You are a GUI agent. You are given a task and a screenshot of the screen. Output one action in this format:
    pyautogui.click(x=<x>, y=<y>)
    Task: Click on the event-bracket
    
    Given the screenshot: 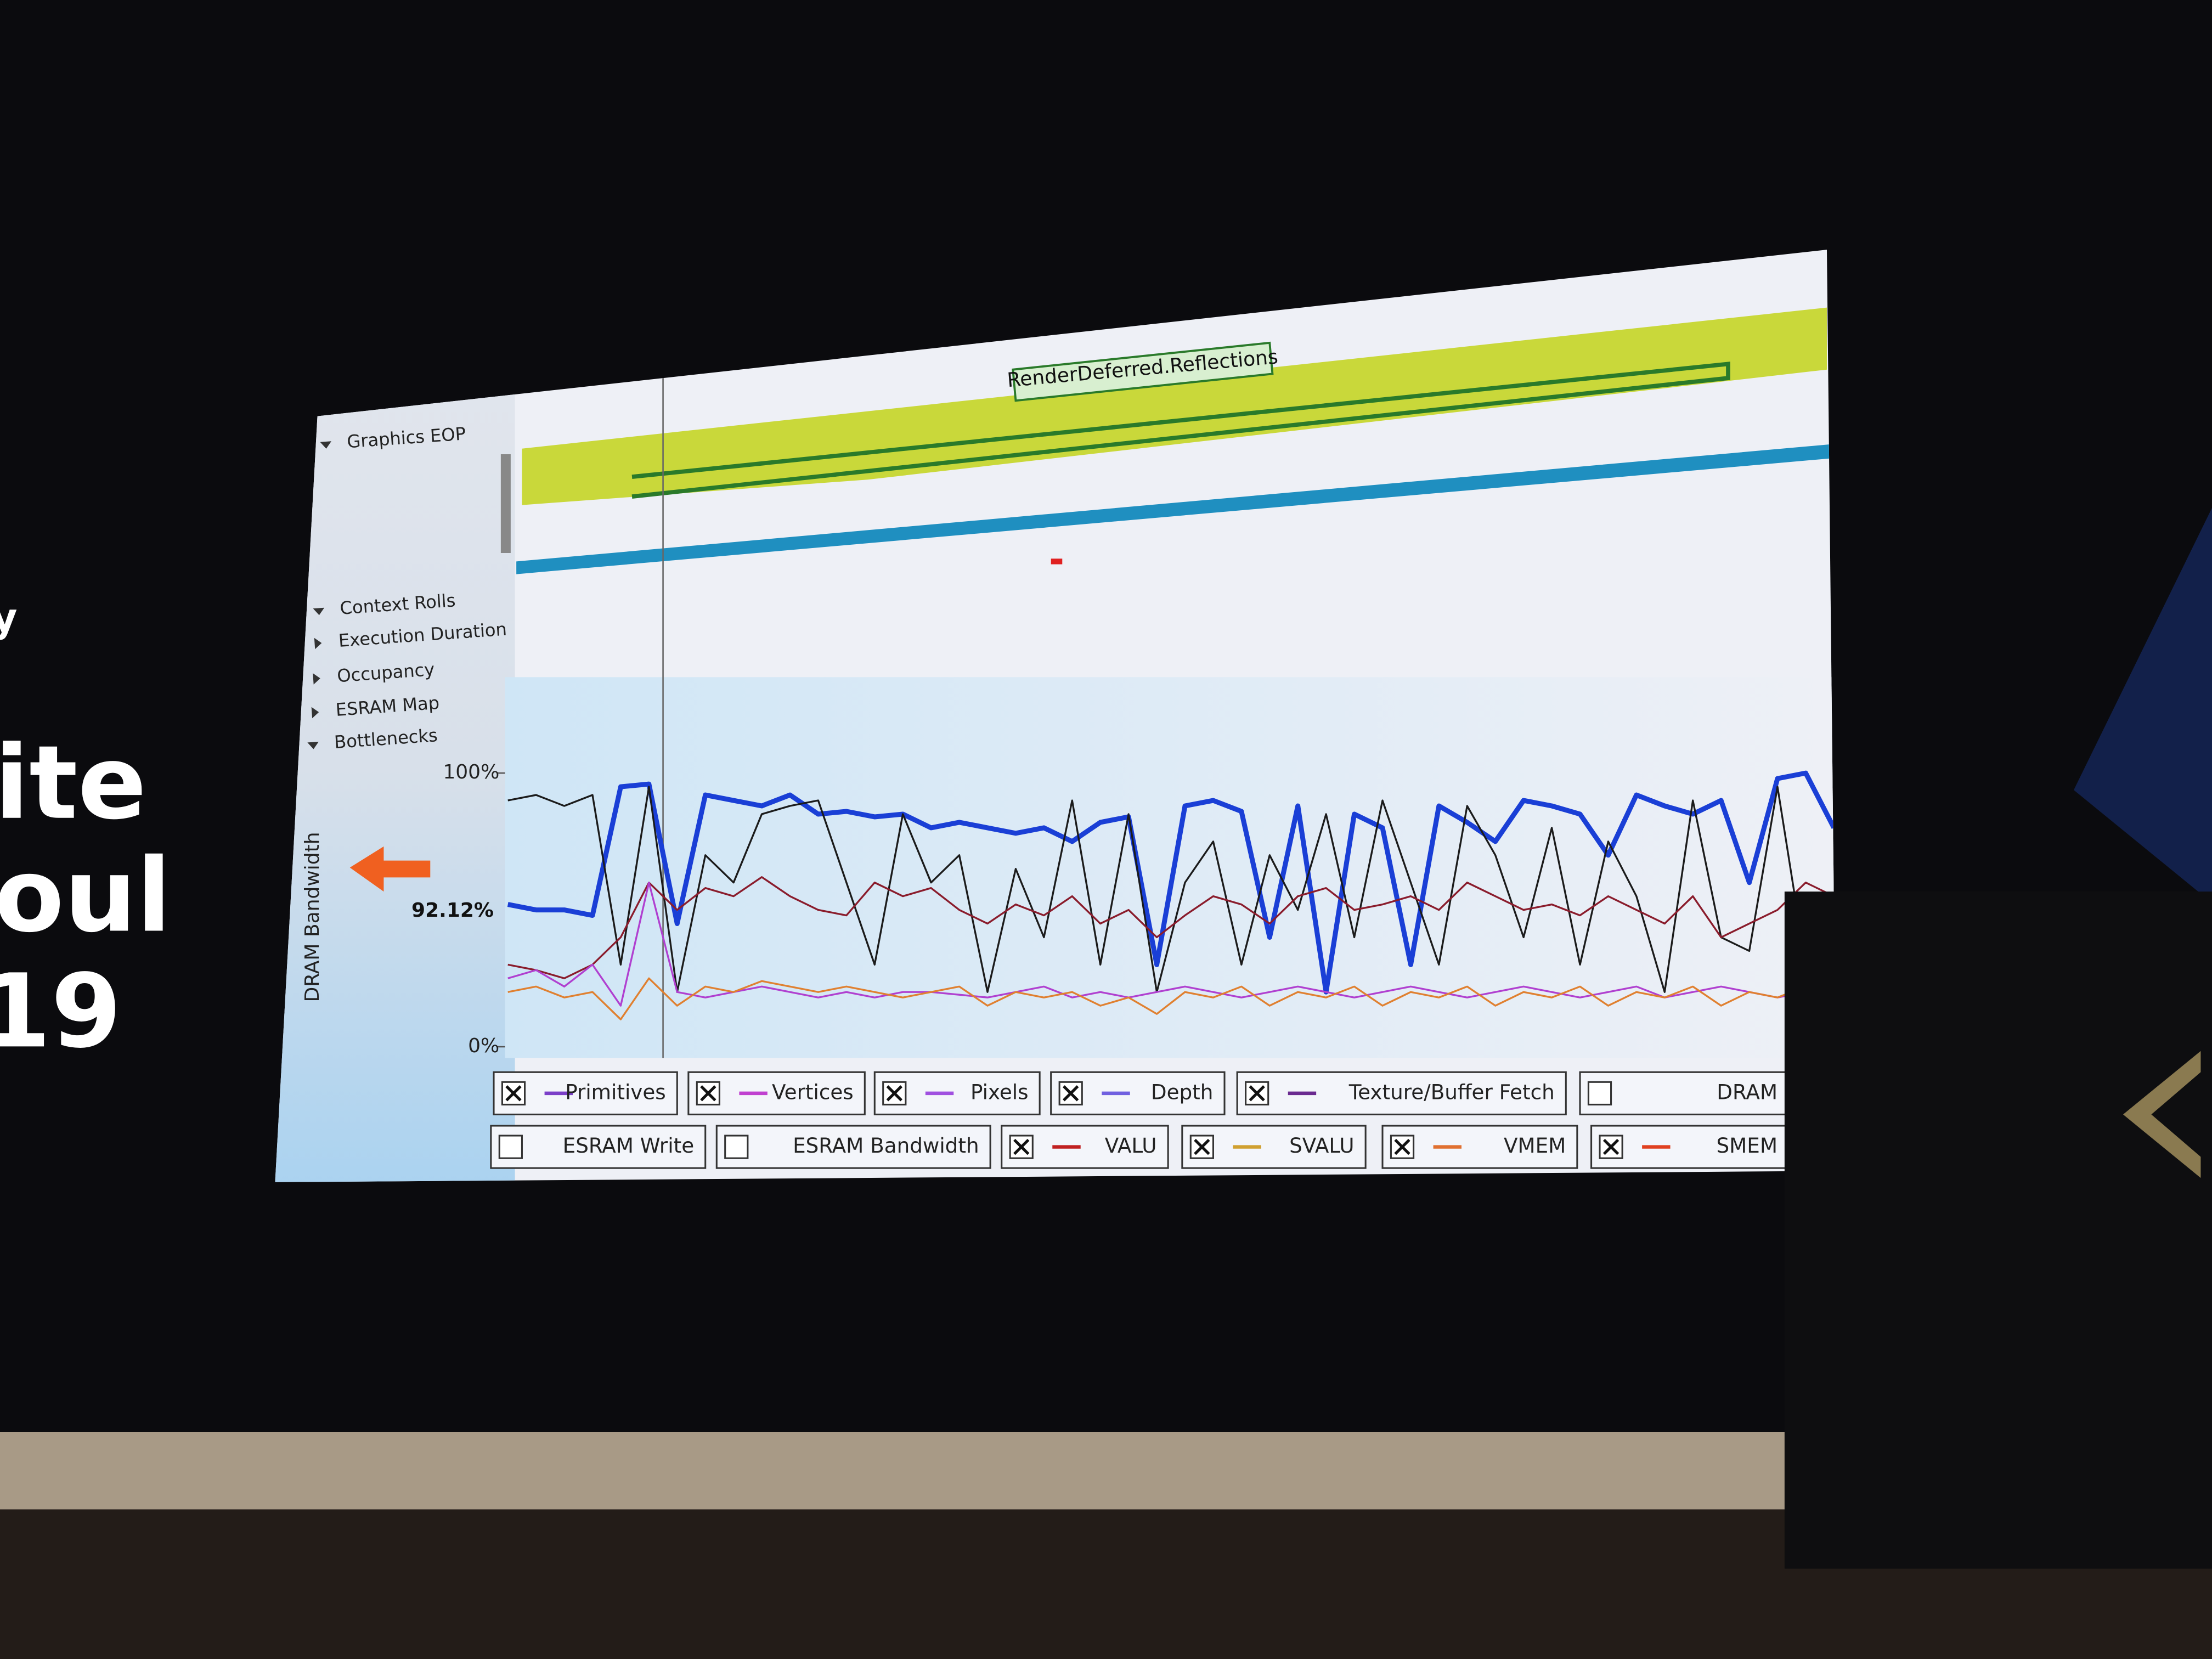 What is the action you would take?
    pyautogui.click(x=1180, y=430)
    